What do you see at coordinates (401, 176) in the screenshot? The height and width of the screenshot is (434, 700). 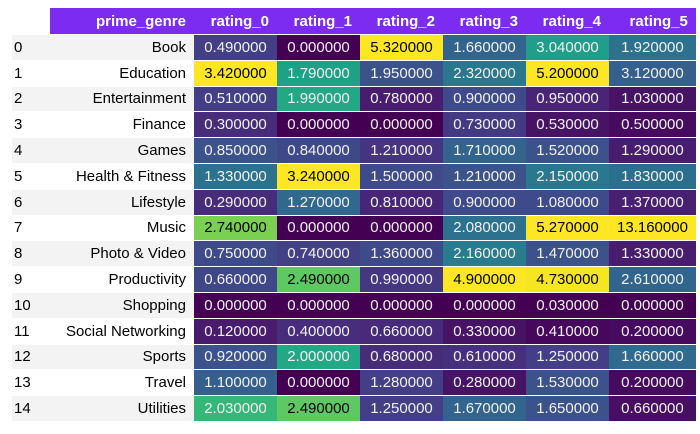 I see `rating-cell: 1.500000` at bounding box center [401, 176].